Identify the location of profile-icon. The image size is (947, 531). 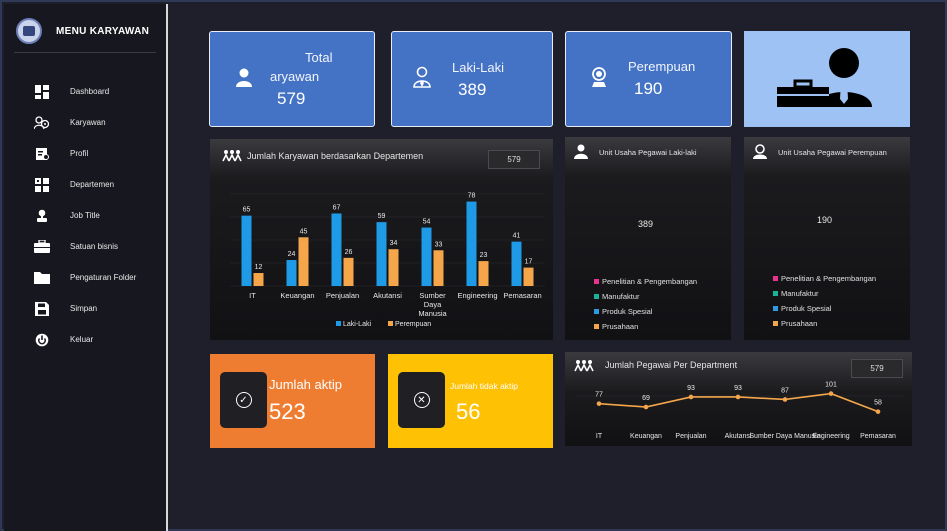
(42, 154).